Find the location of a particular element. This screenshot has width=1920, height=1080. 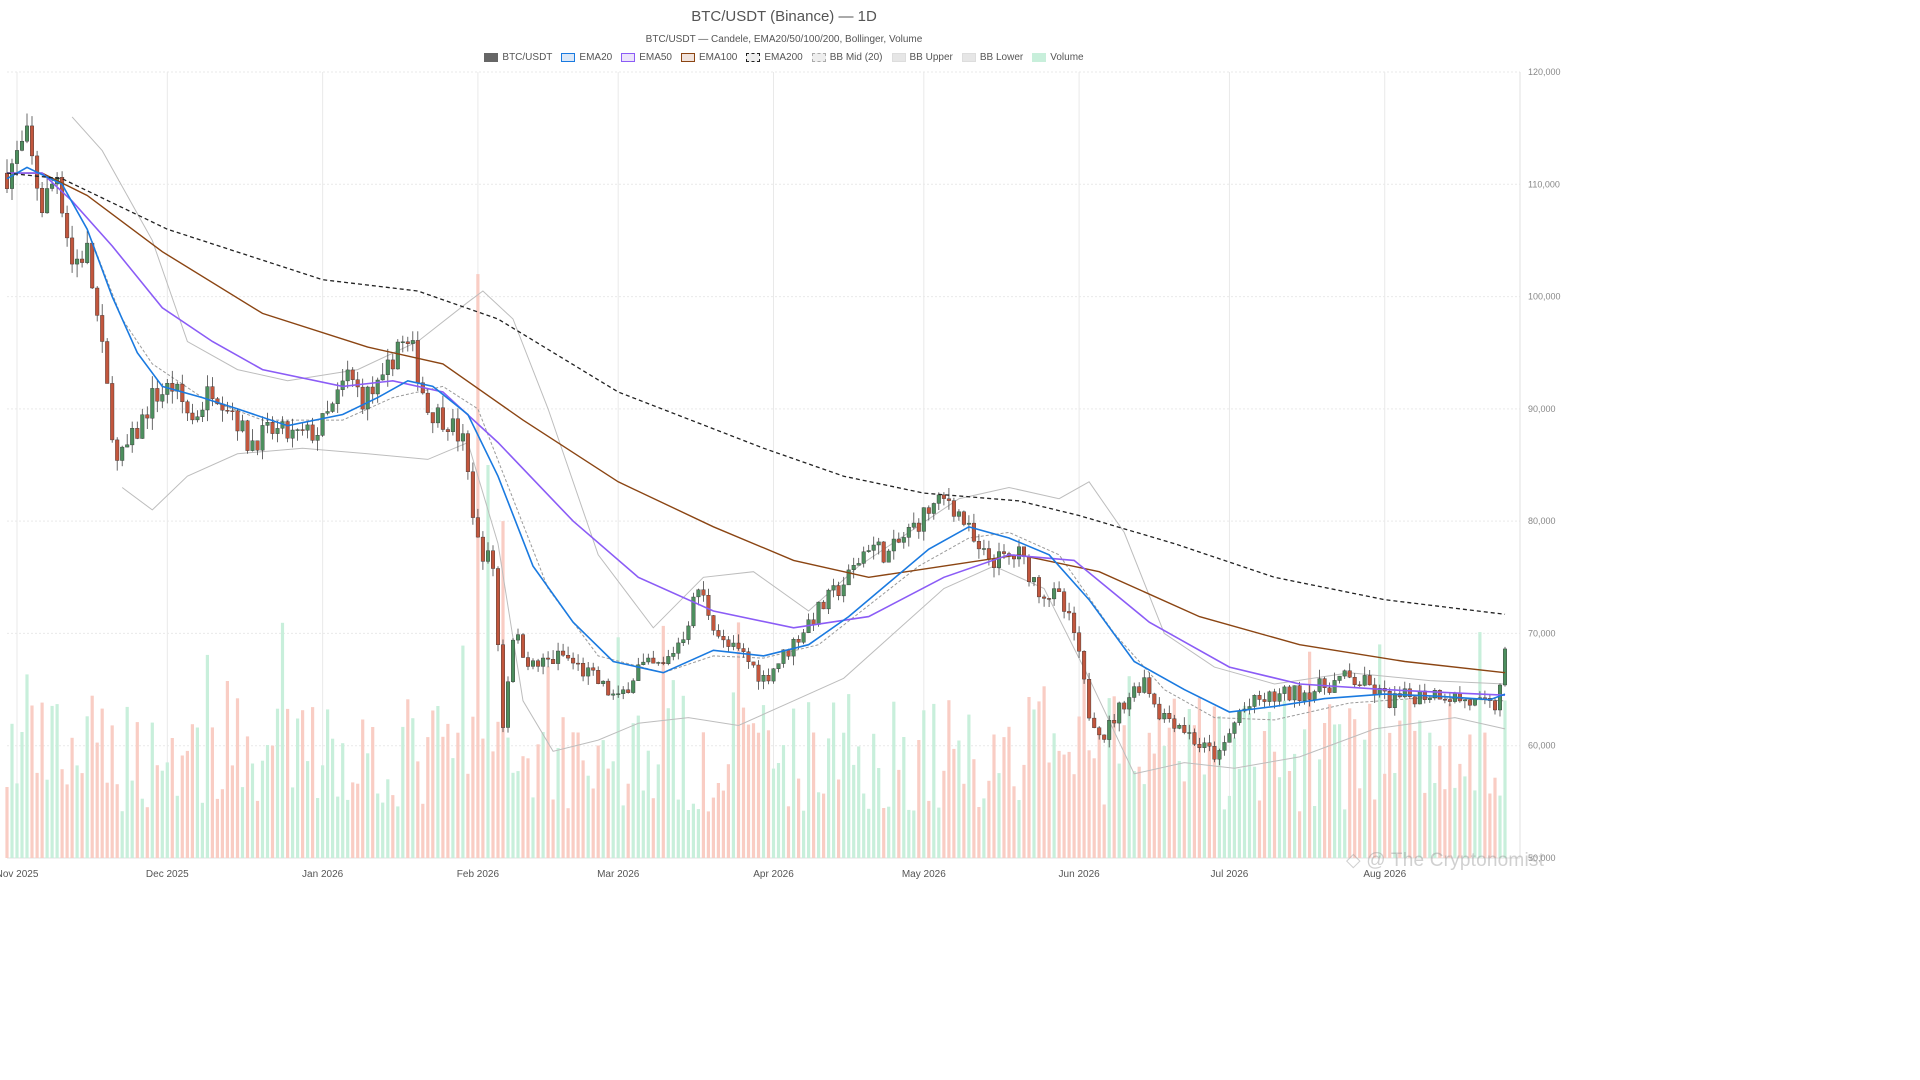

legend-item: Volume is located at coordinates (1058, 57).